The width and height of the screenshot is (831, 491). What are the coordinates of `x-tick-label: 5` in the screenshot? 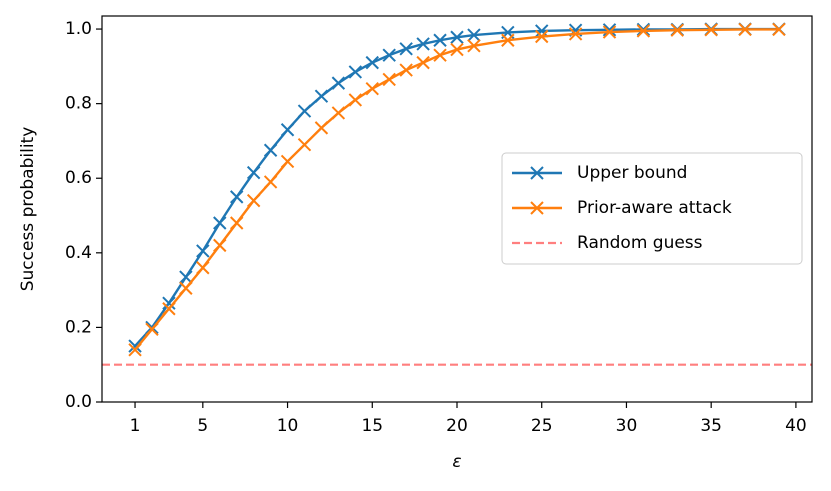 It's located at (202, 426).